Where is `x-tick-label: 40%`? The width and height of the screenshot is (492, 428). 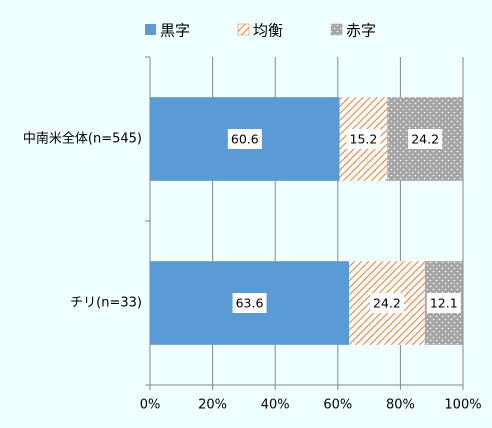 x-tick-label: 40% is located at coordinates (275, 405).